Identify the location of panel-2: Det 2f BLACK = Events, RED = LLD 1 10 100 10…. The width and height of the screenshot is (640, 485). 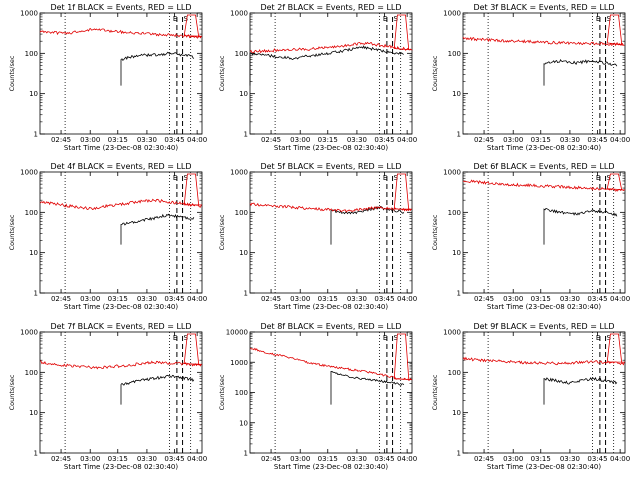
(317, 77).